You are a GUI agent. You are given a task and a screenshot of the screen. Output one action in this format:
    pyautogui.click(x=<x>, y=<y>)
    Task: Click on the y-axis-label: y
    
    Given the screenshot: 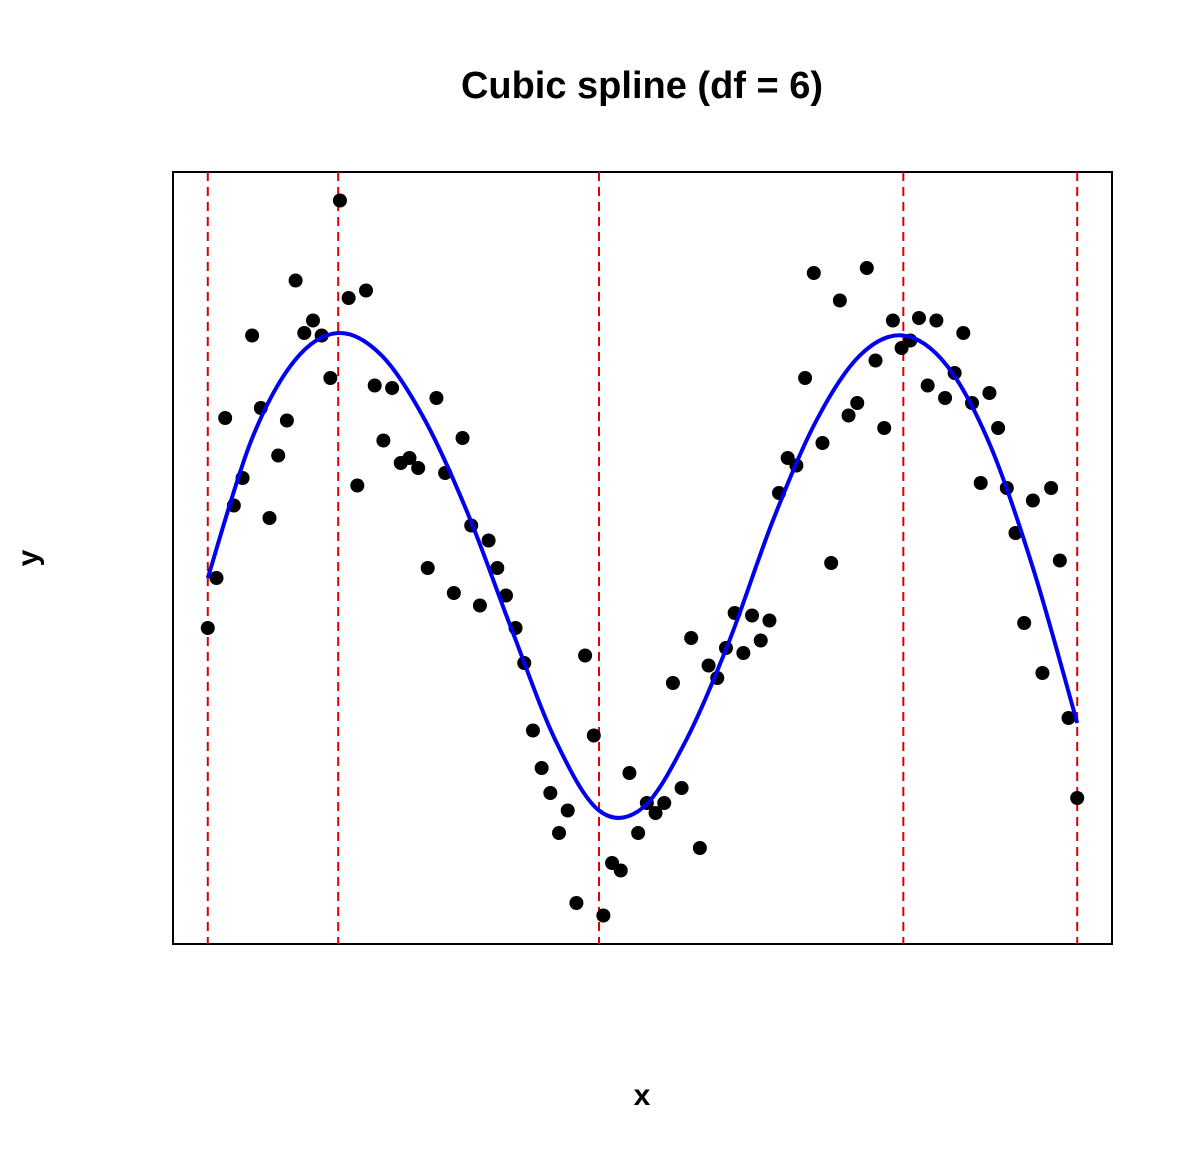 What is the action you would take?
    pyautogui.click(x=28, y=557)
    